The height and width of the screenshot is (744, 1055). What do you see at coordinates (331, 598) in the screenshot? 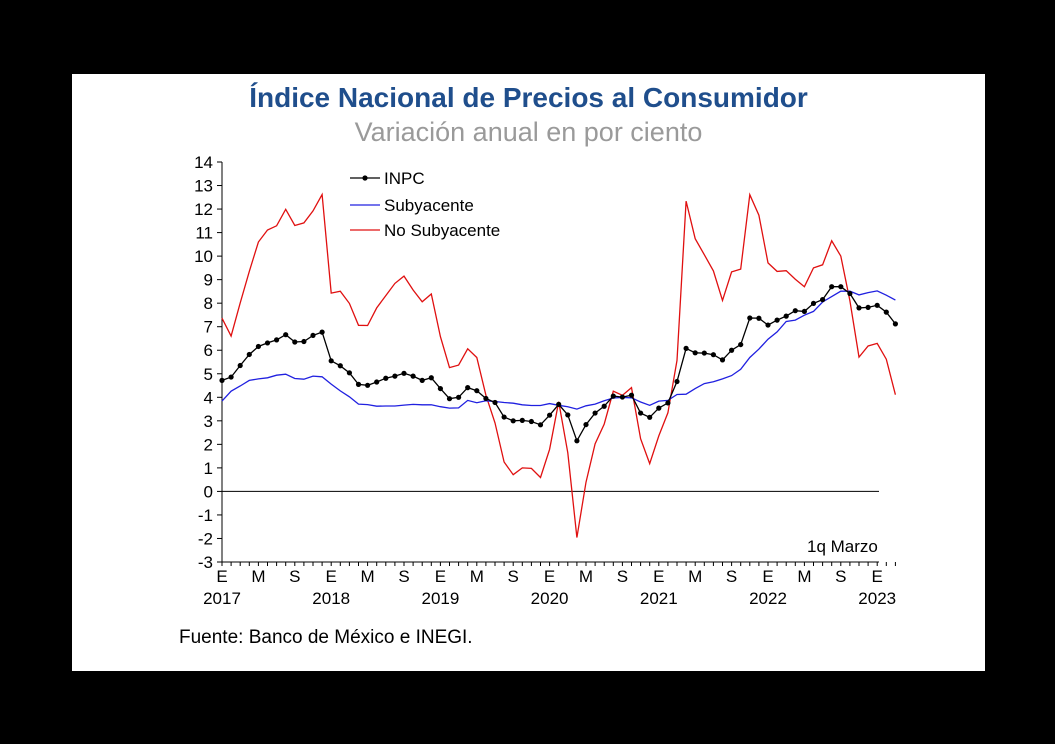
I see `x-year-label: 2018` at bounding box center [331, 598].